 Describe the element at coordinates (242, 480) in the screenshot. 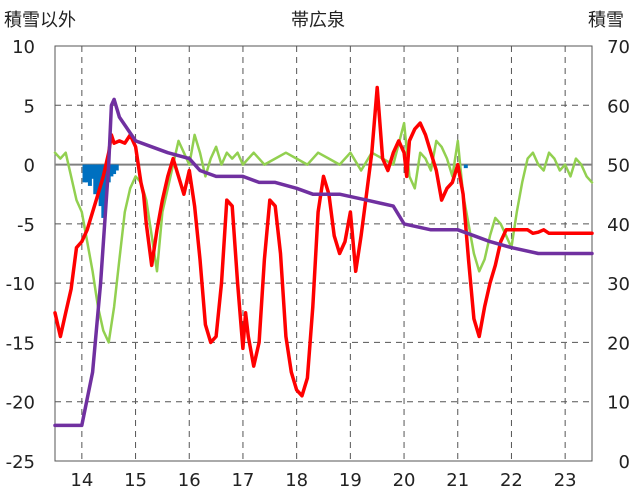

I see `x-tick-label: 17` at that location.